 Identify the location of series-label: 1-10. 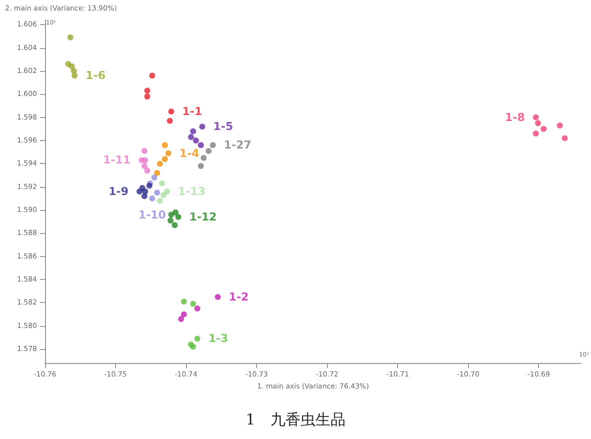
(152, 215).